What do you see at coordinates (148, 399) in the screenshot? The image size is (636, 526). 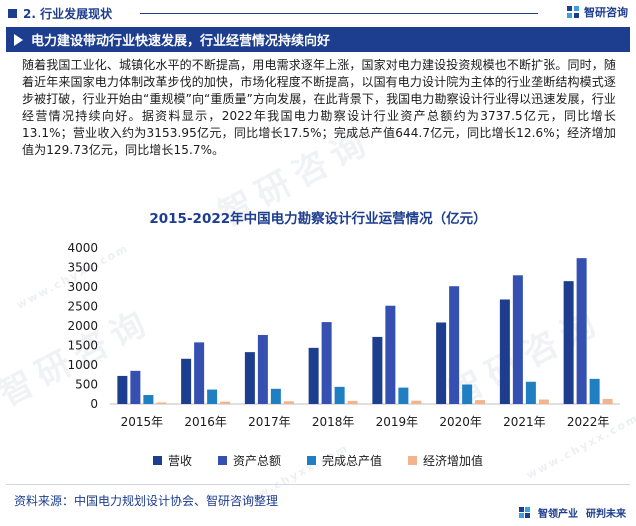 I see `bar-完成总产值-2015年` at bounding box center [148, 399].